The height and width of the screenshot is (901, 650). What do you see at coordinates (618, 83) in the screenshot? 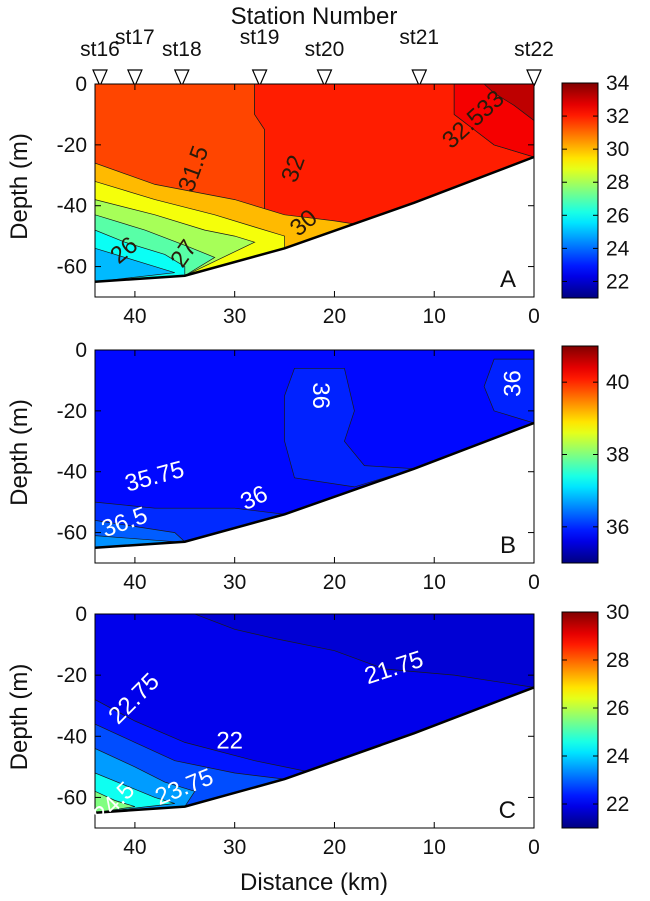
I see `colorbar-tick-label: 34` at bounding box center [618, 83].